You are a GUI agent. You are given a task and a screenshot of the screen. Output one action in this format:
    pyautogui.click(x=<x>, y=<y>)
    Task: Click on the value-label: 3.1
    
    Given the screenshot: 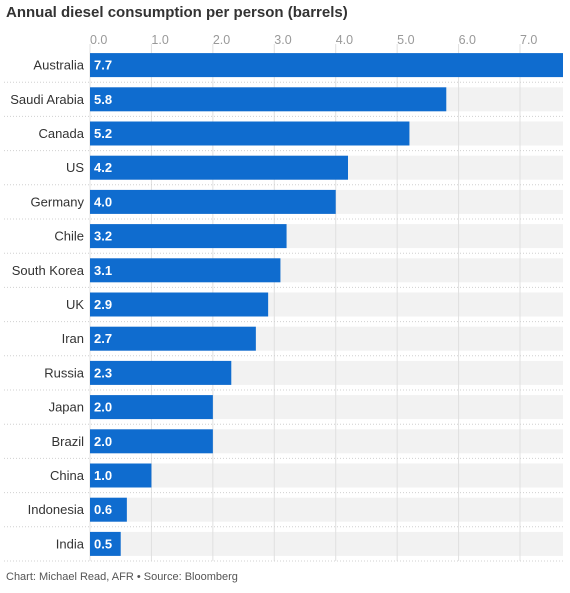 What is the action you would take?
    pyautogui.click(x=103, y=270)
    